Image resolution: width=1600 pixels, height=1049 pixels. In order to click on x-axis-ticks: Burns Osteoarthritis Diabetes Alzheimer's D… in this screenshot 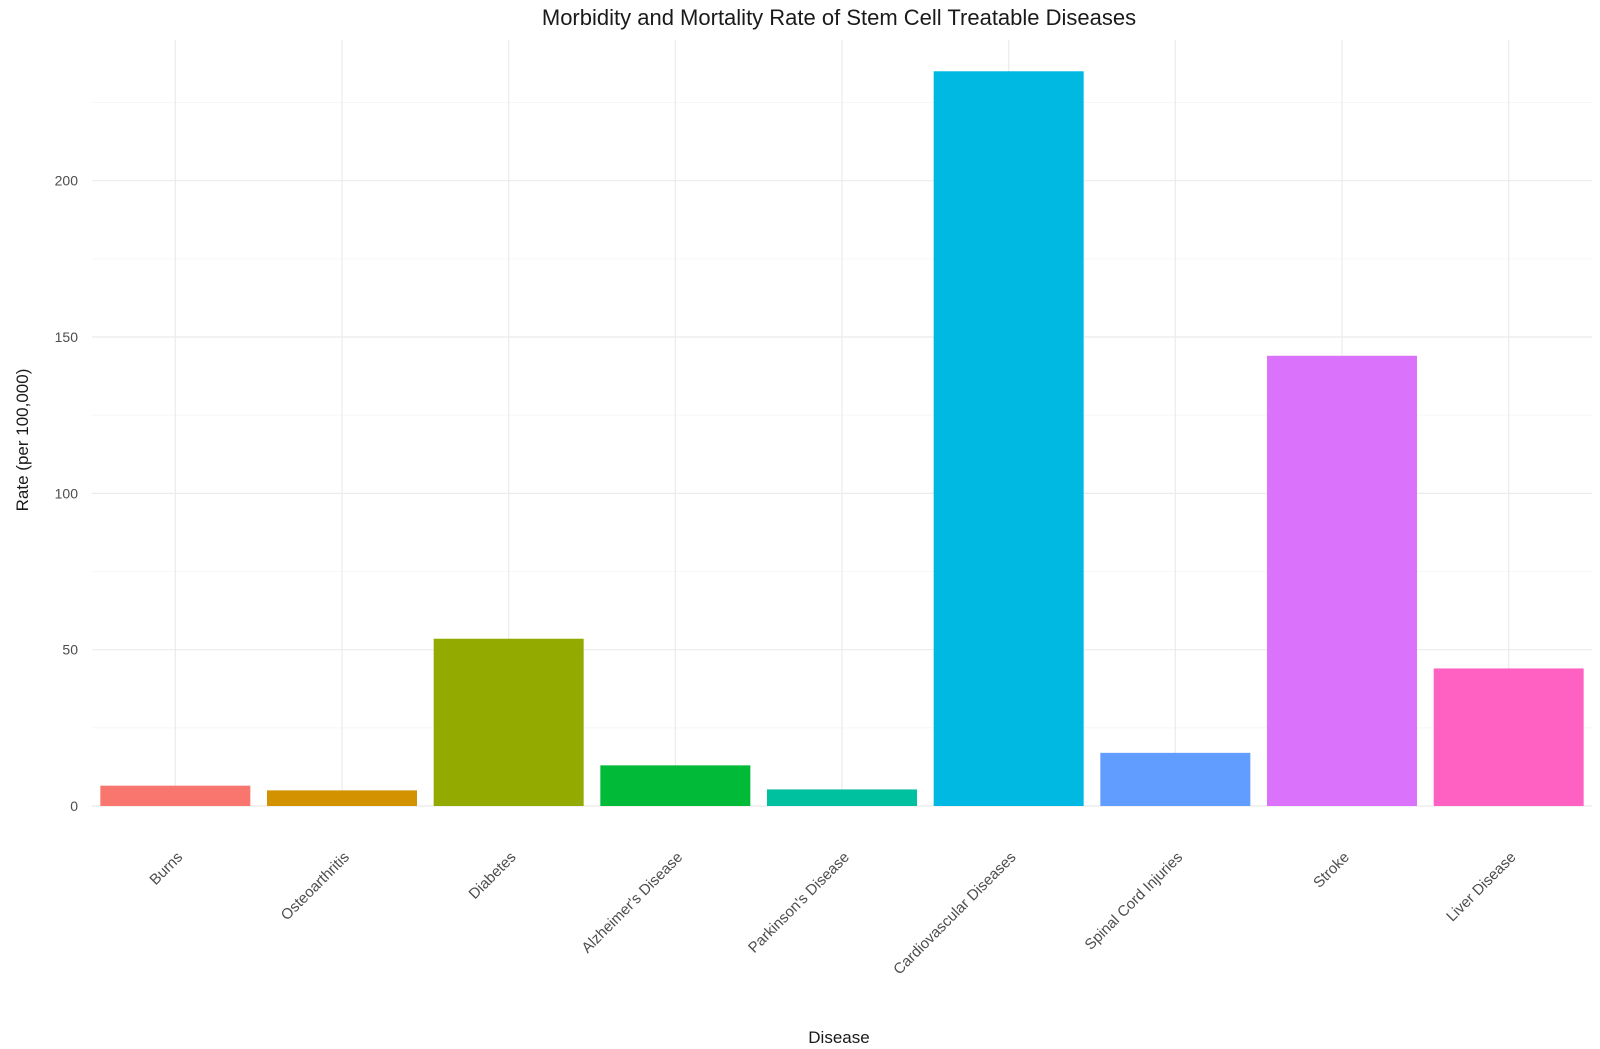, I will do `click(832, 913)`.